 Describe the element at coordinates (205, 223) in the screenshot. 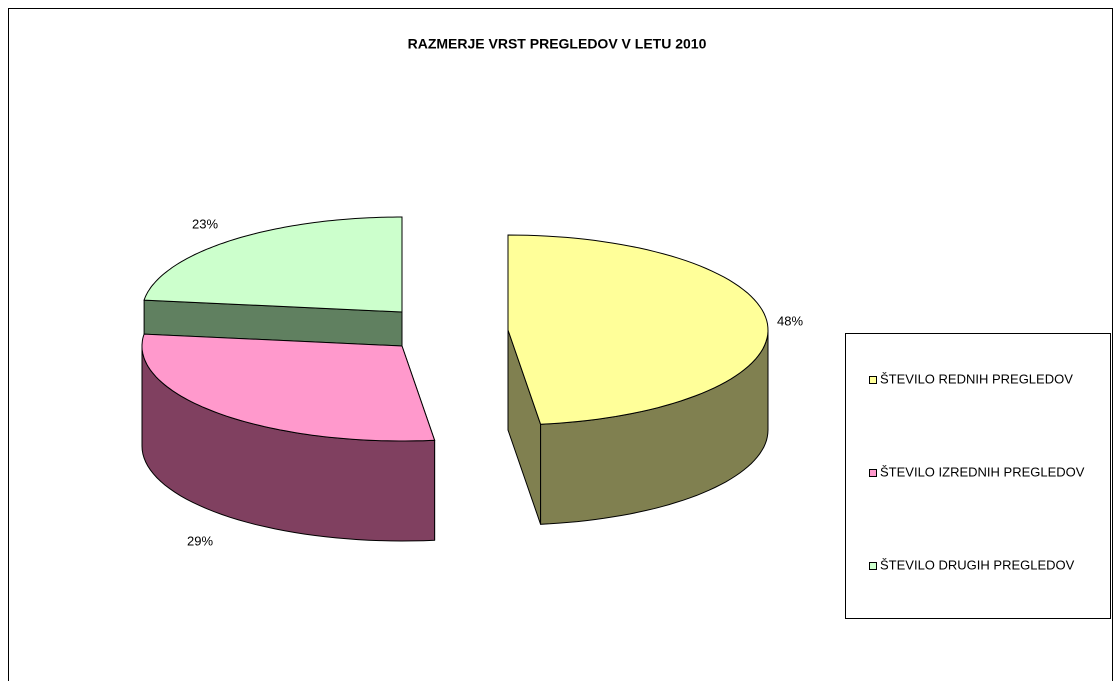

I see `data-label: 23%` at that location.